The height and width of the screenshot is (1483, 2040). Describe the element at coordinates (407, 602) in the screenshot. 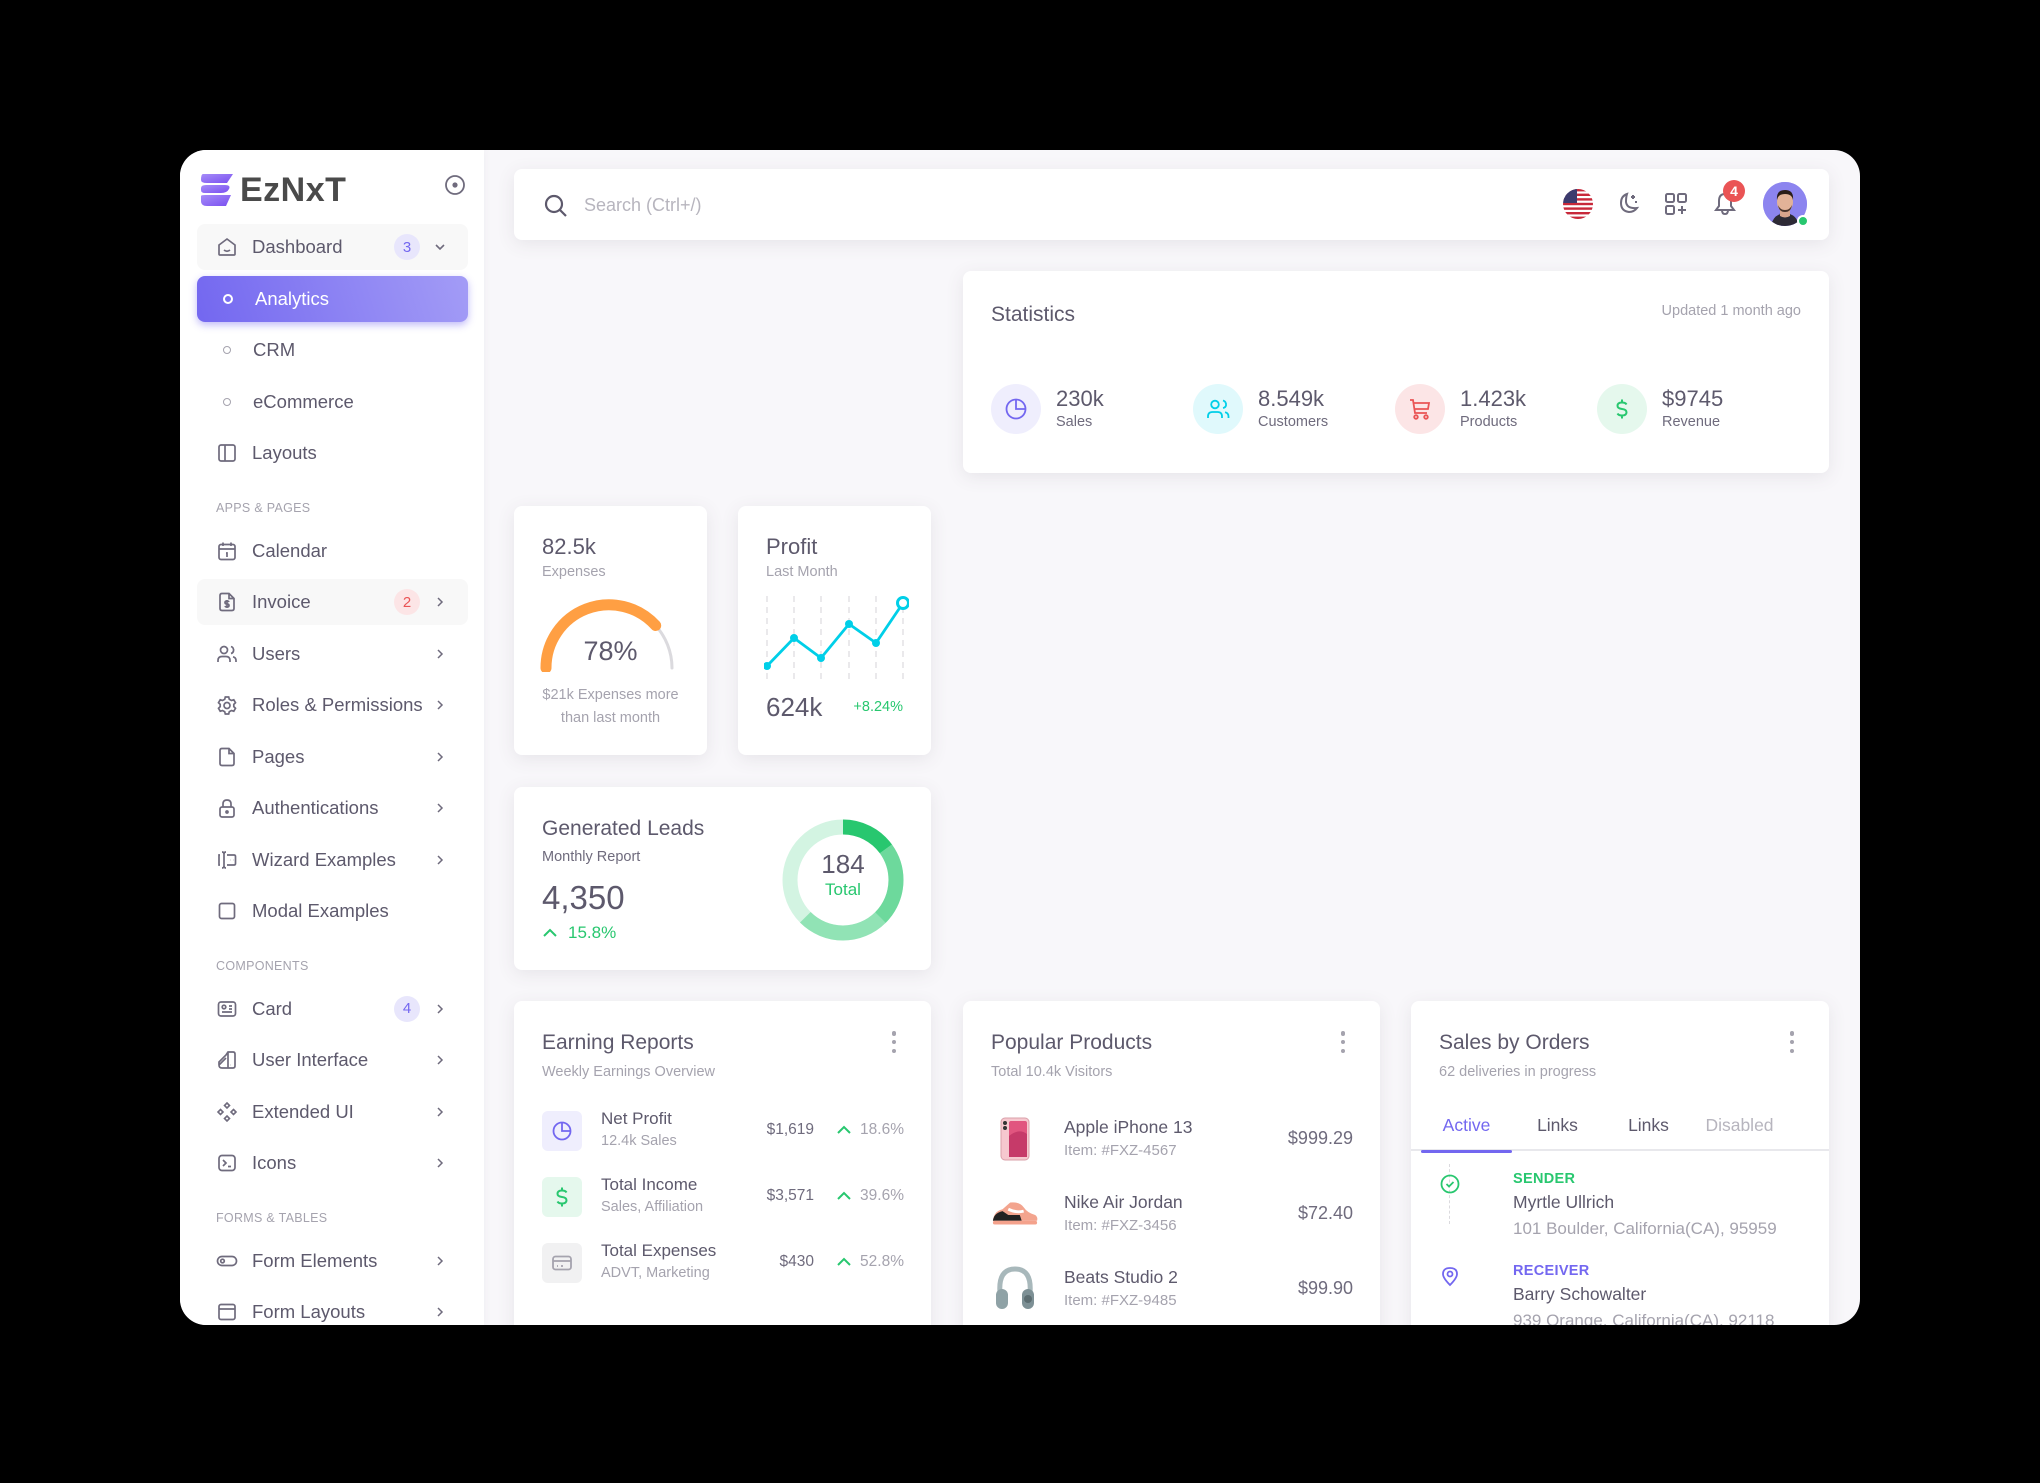

I see `invoice-count-badge: 2` at that location.